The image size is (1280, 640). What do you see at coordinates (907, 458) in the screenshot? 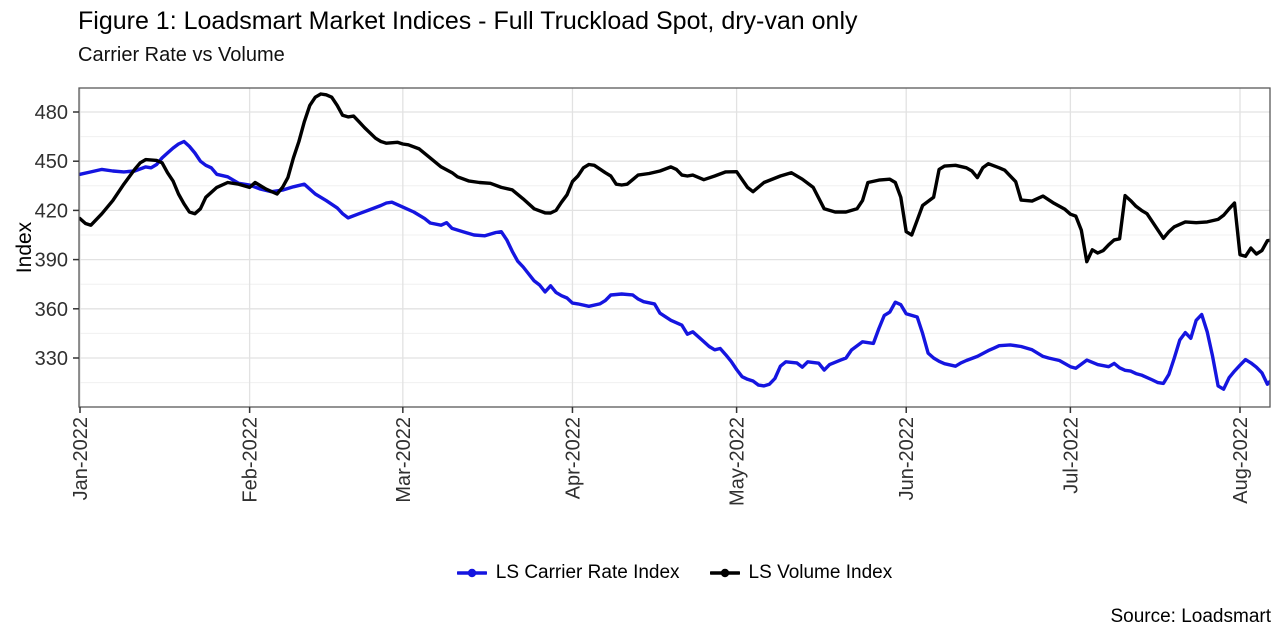
I see `x-tick-label: Jun-2022` at bounding box center [907, 458].